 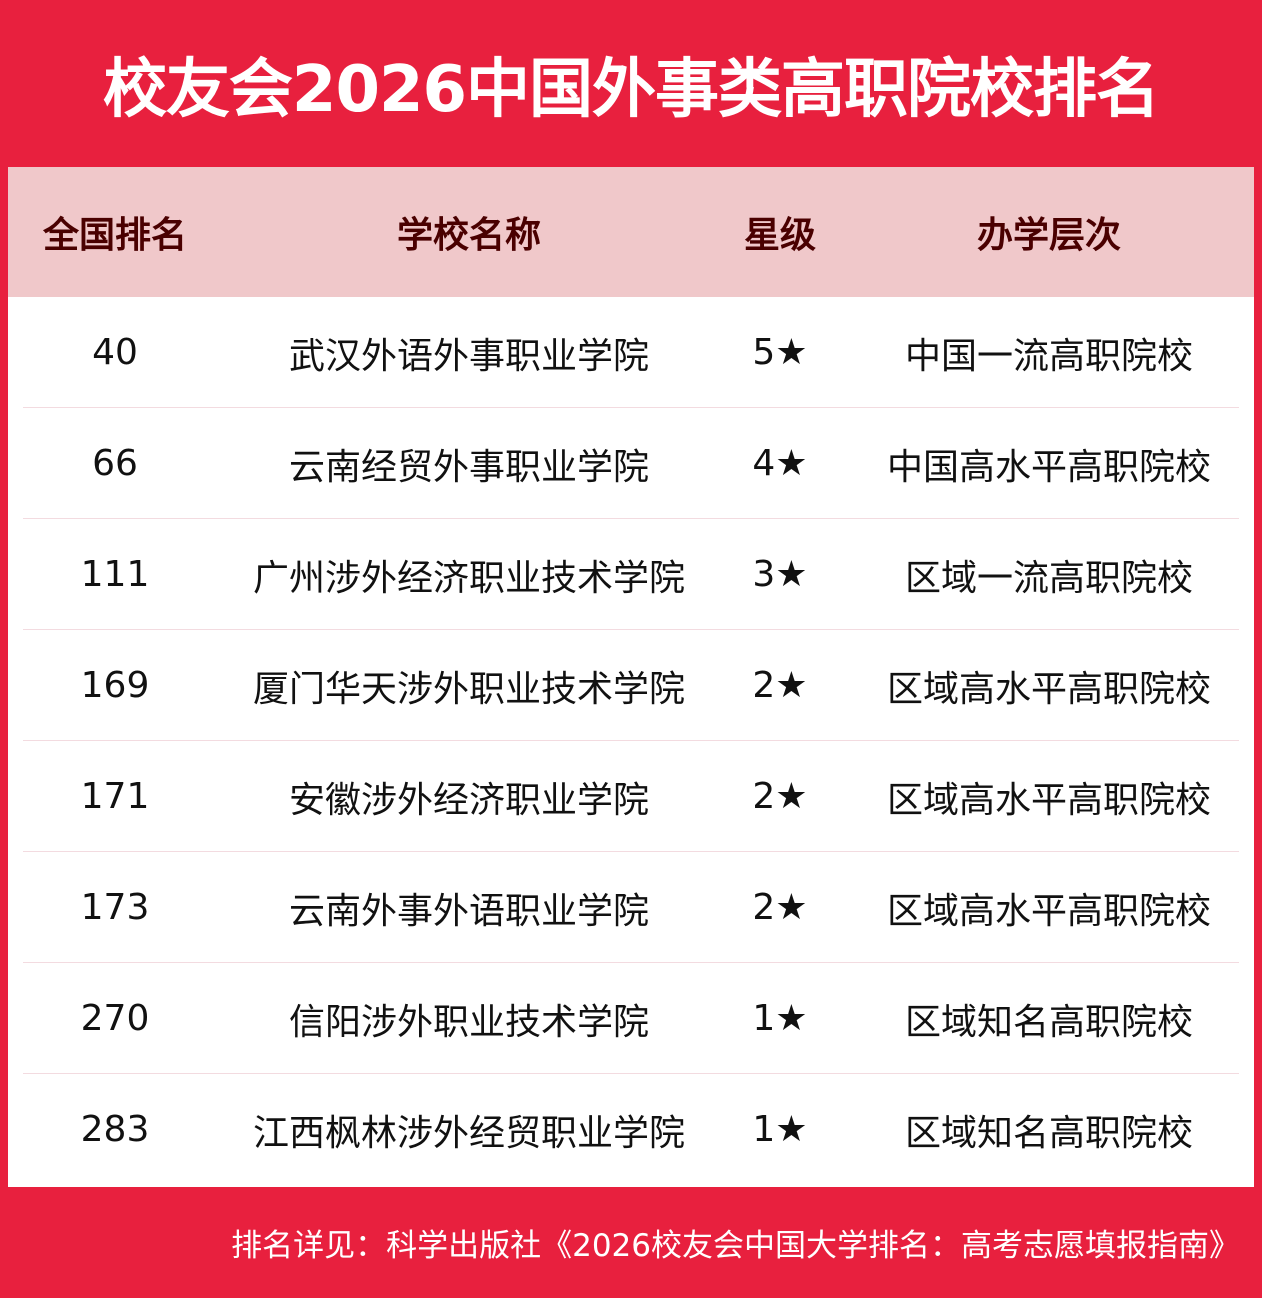 What do you see at coordinates (115, 463) in the screenshot?
I see `rank-cell: 66` at bounding box center [115, 463].